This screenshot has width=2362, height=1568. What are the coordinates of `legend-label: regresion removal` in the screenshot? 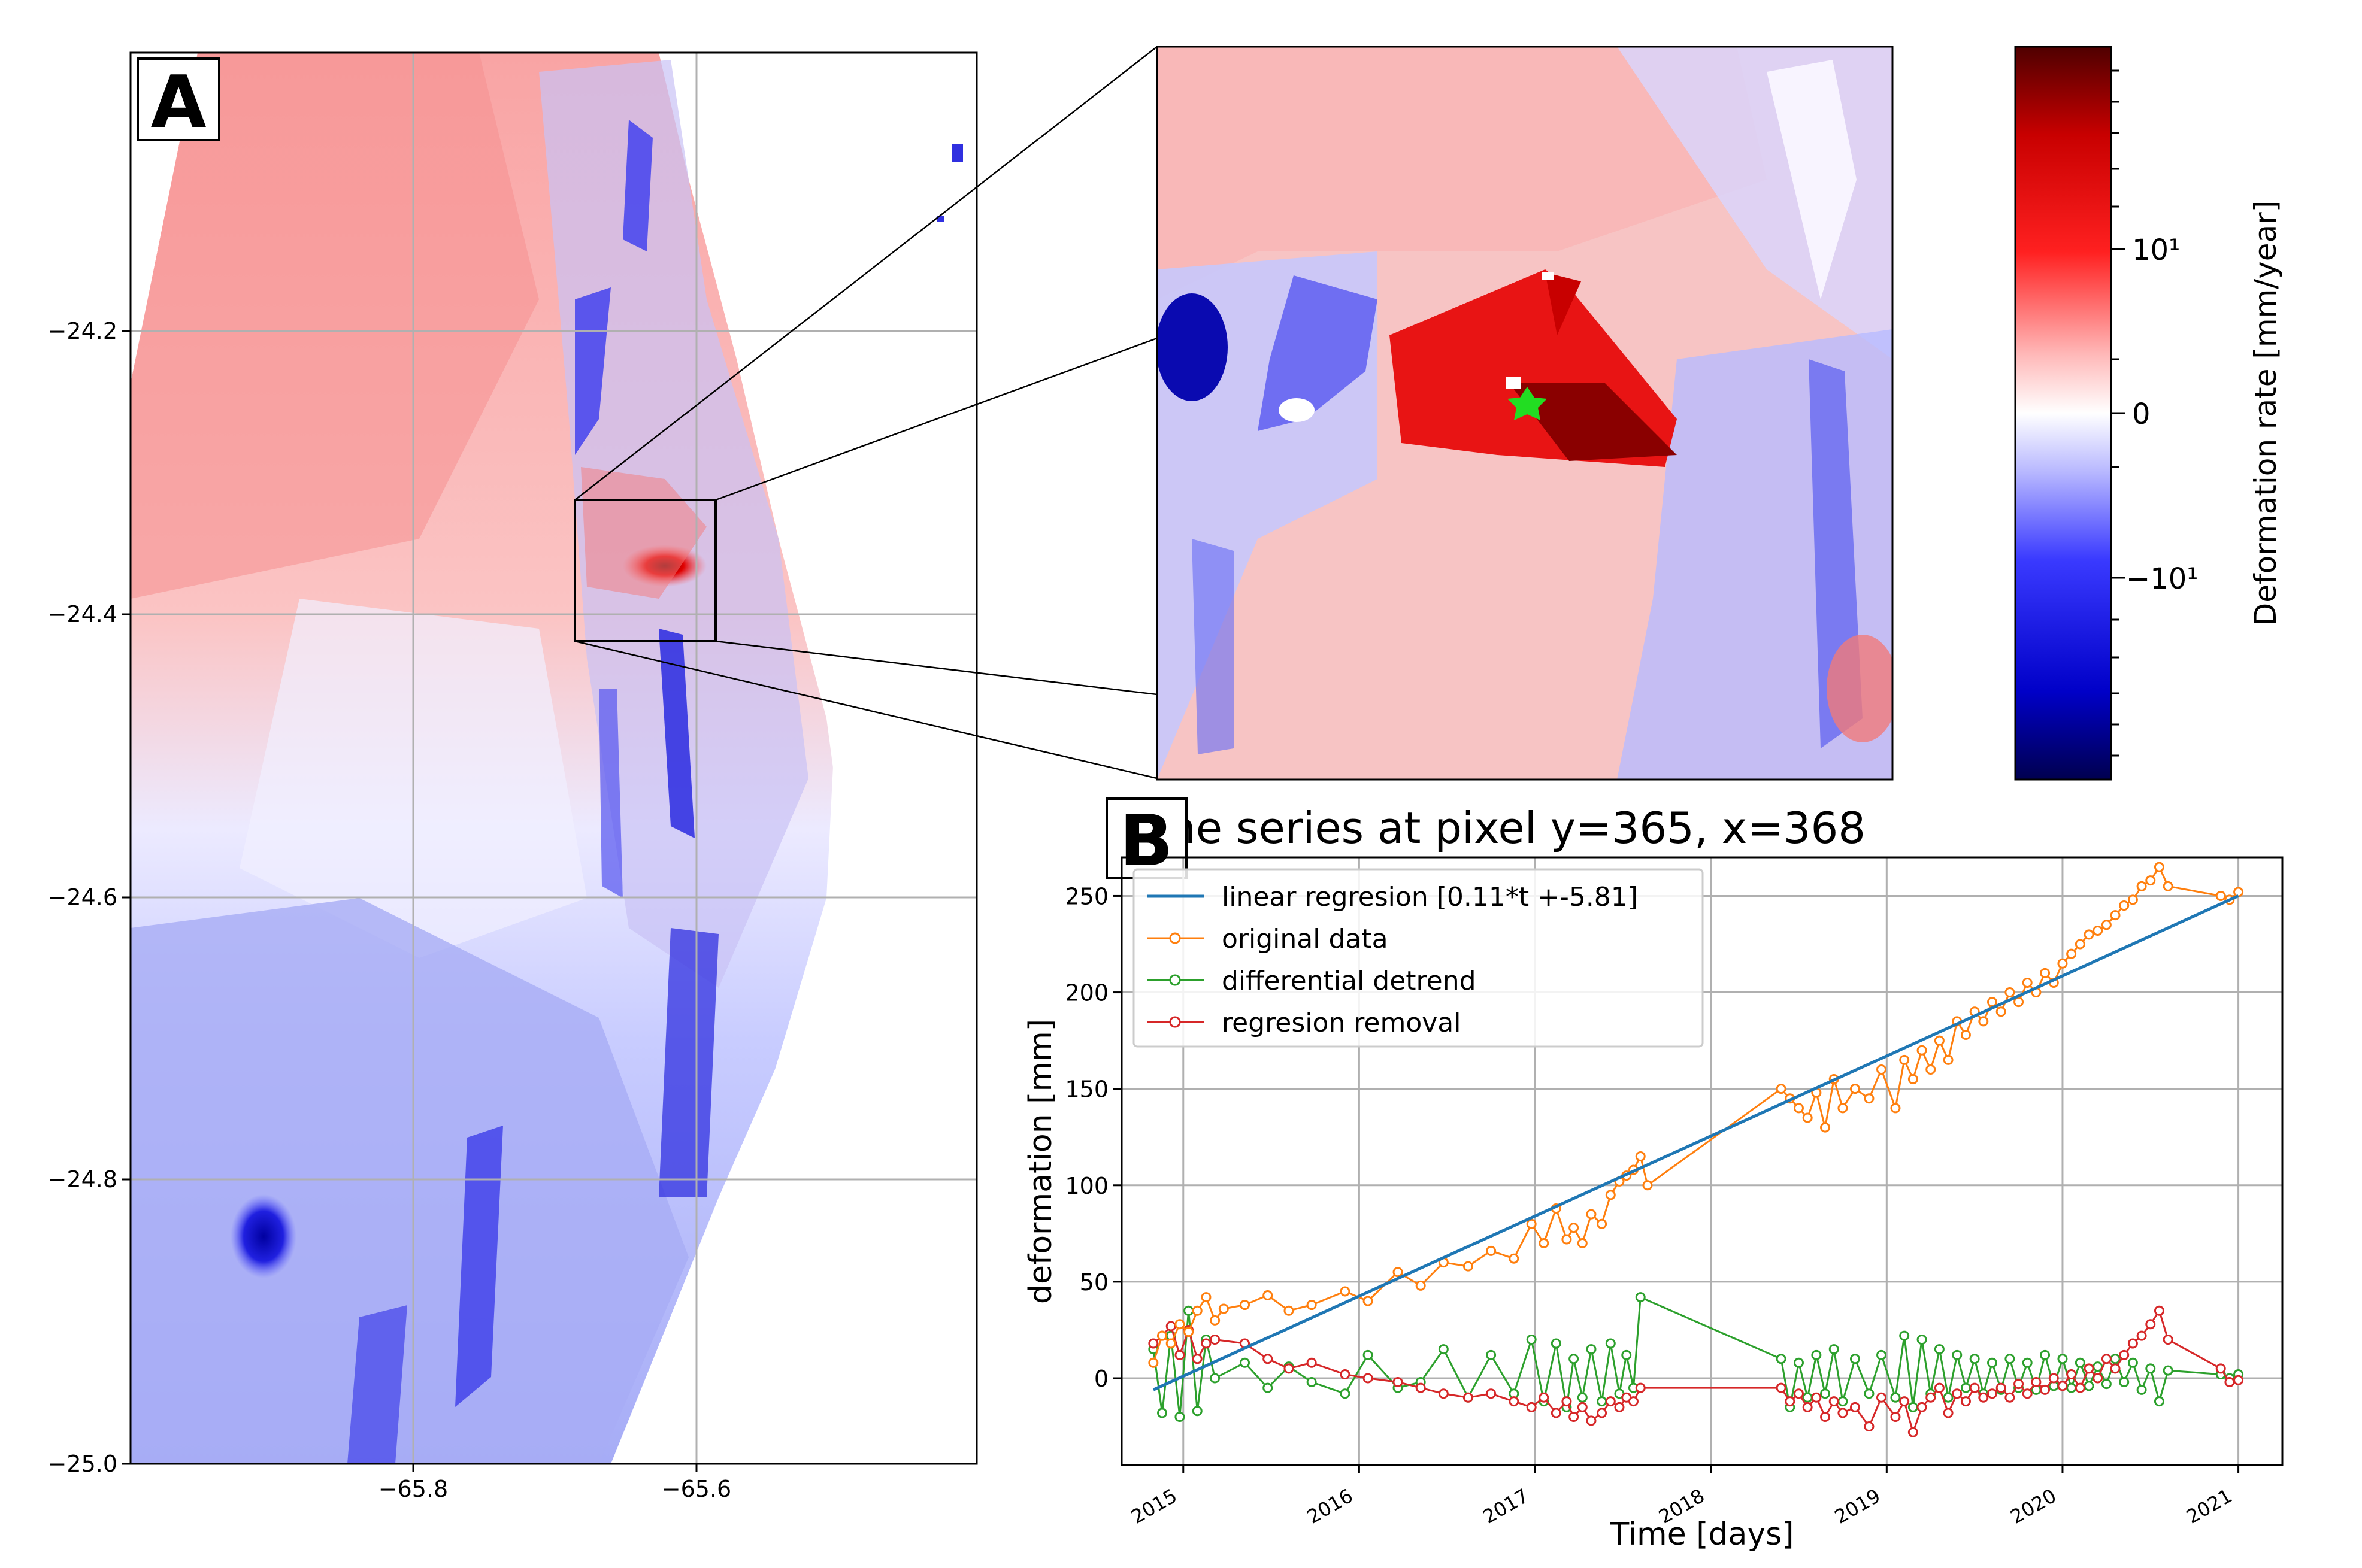 It's located at (1342, 1023).